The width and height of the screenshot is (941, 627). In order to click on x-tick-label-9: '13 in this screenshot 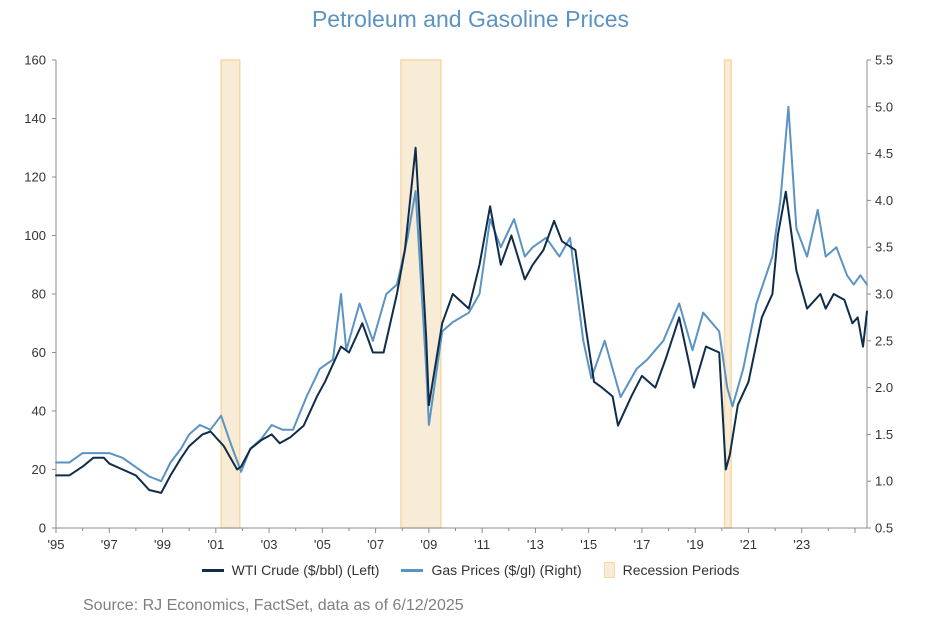, I will do `click(535, 544)`.